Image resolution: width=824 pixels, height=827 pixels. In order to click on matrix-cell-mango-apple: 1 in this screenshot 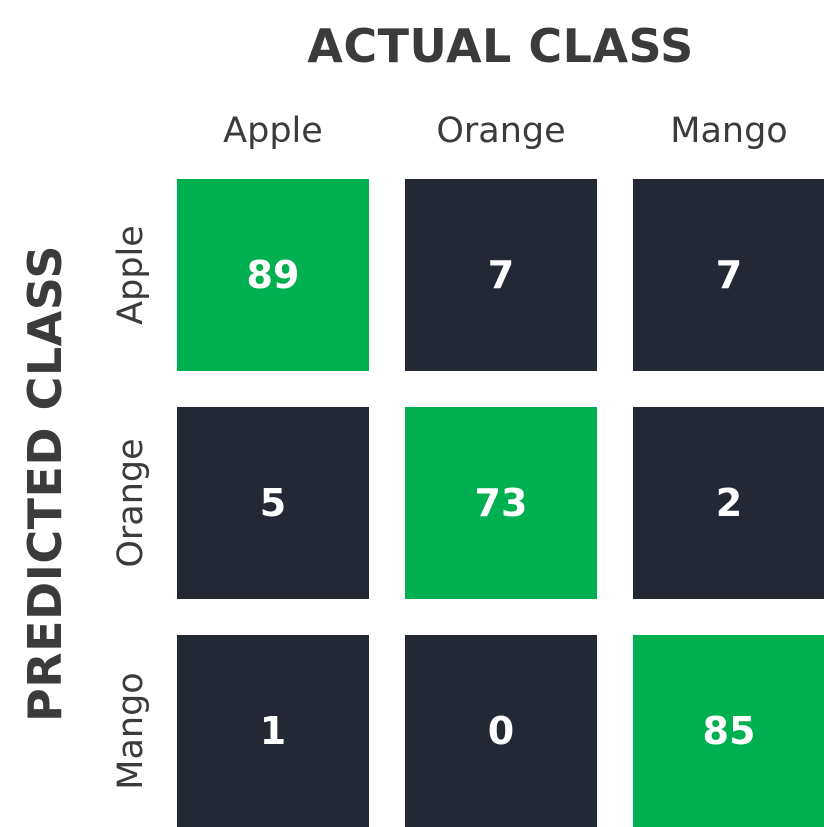, I will do `click(273, 731)`.